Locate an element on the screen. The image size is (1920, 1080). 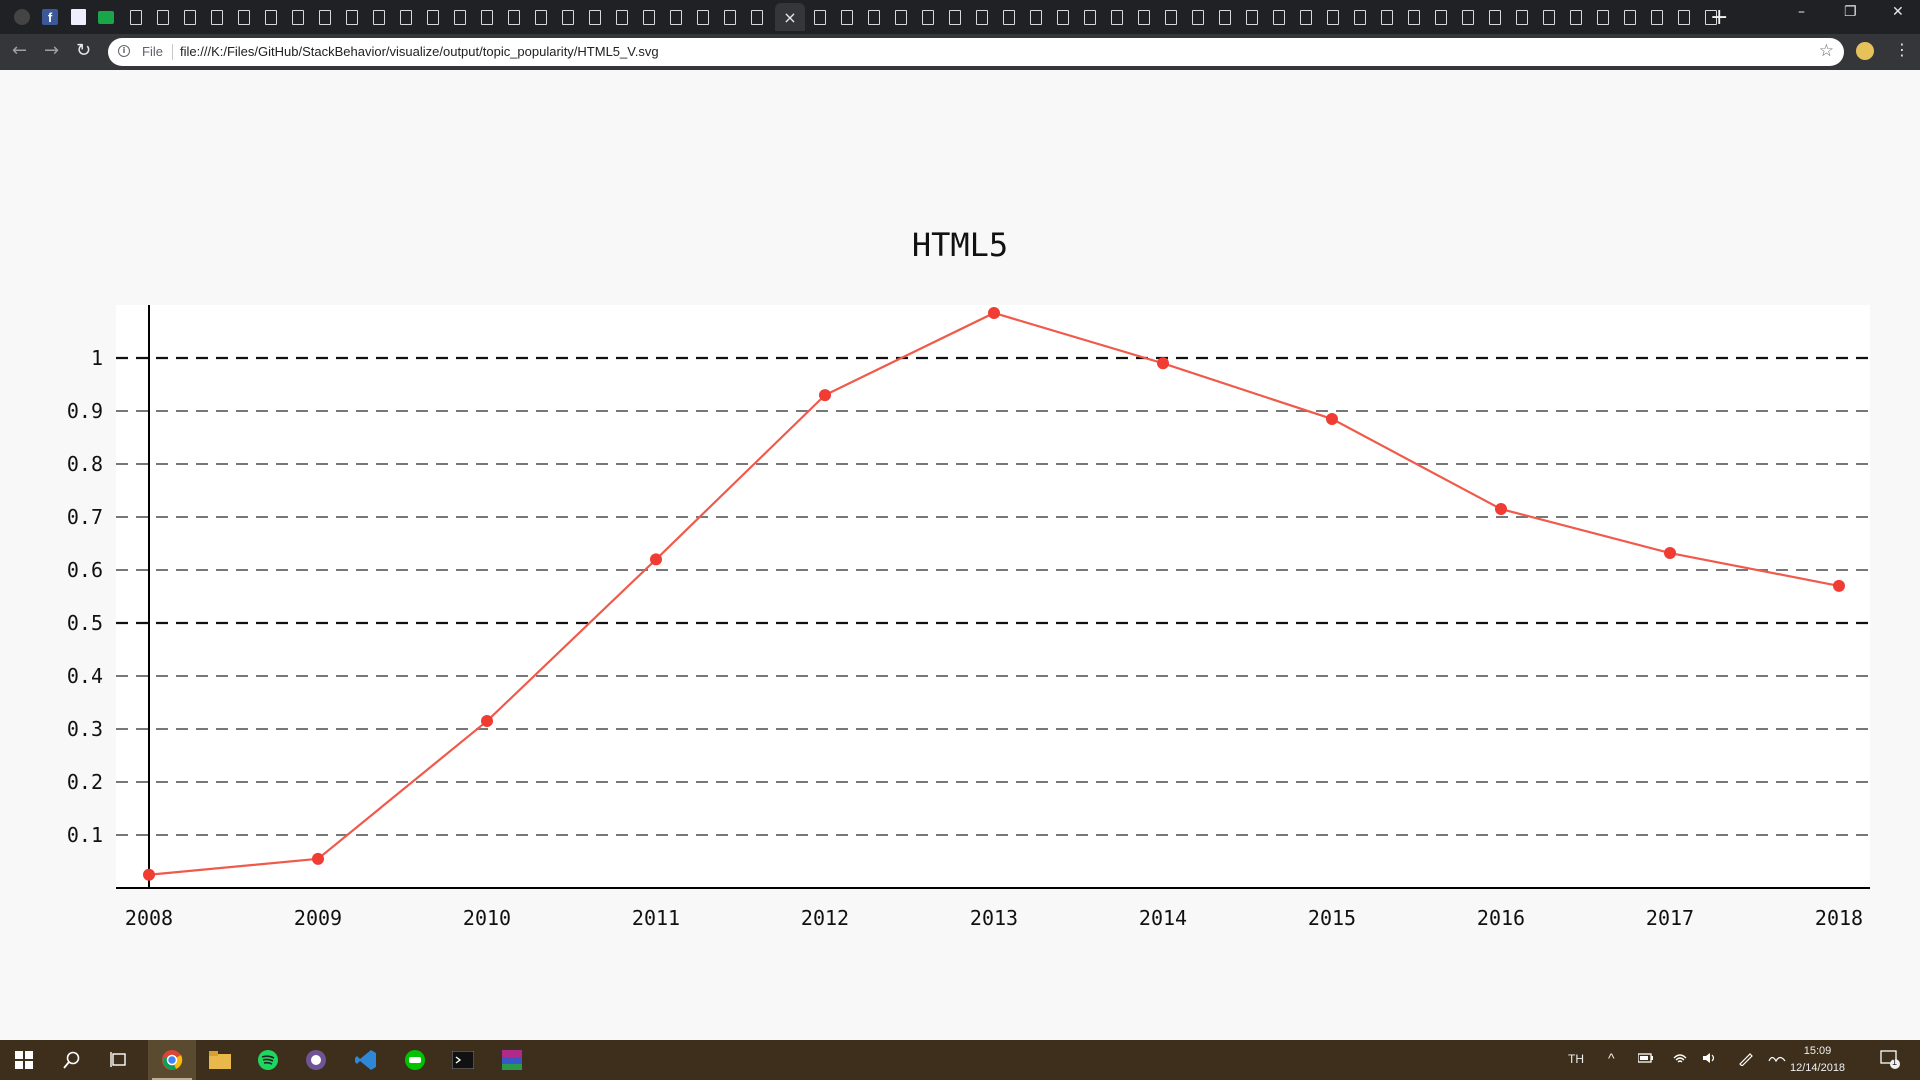
new-tab-button: + is located at coordinates (1719, 17).